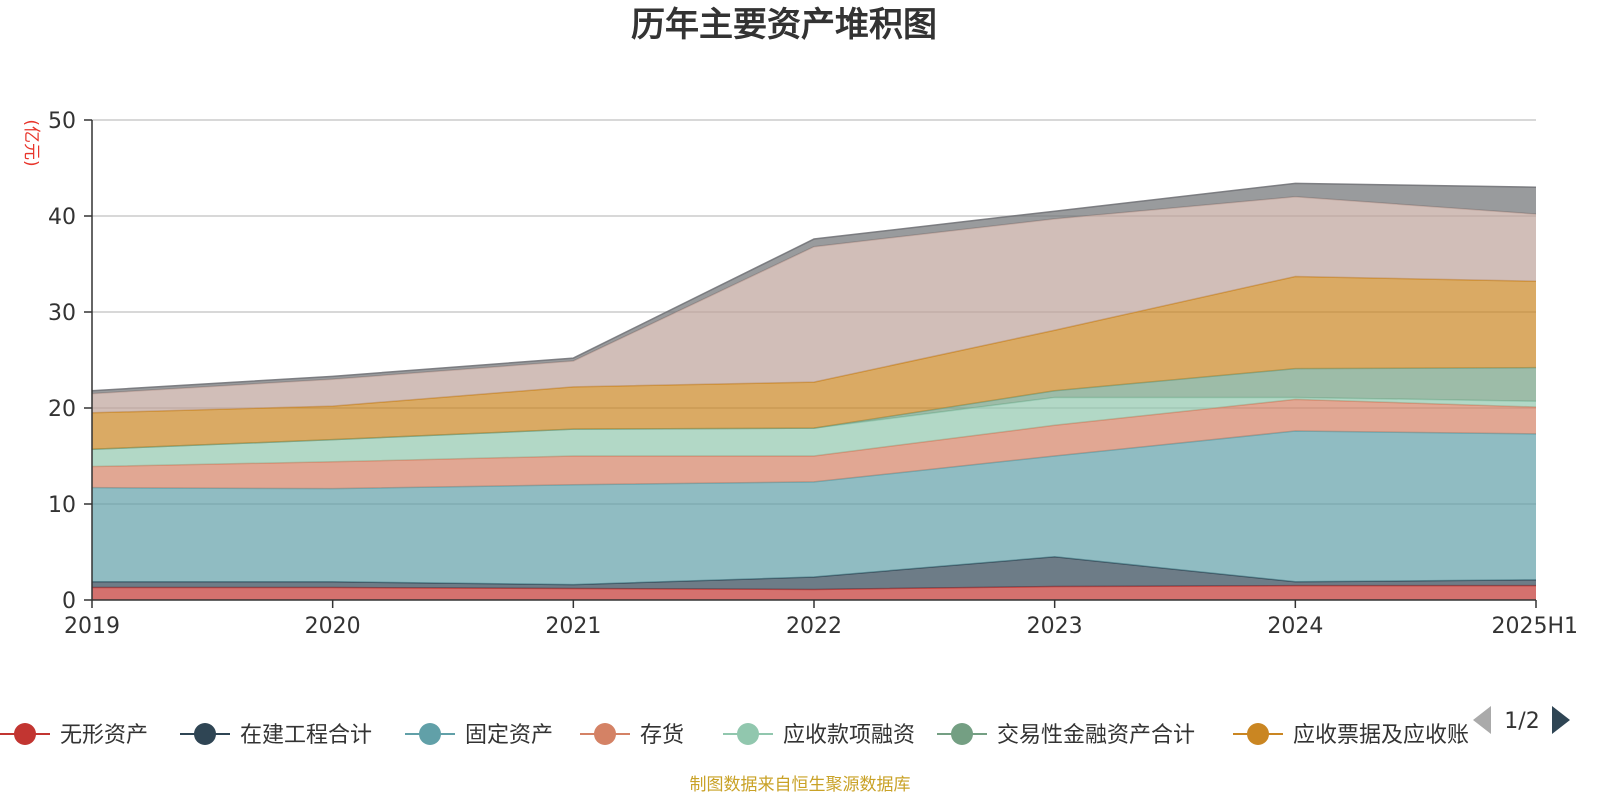  I want to click on legend-label: 存货, so click(662, 735).